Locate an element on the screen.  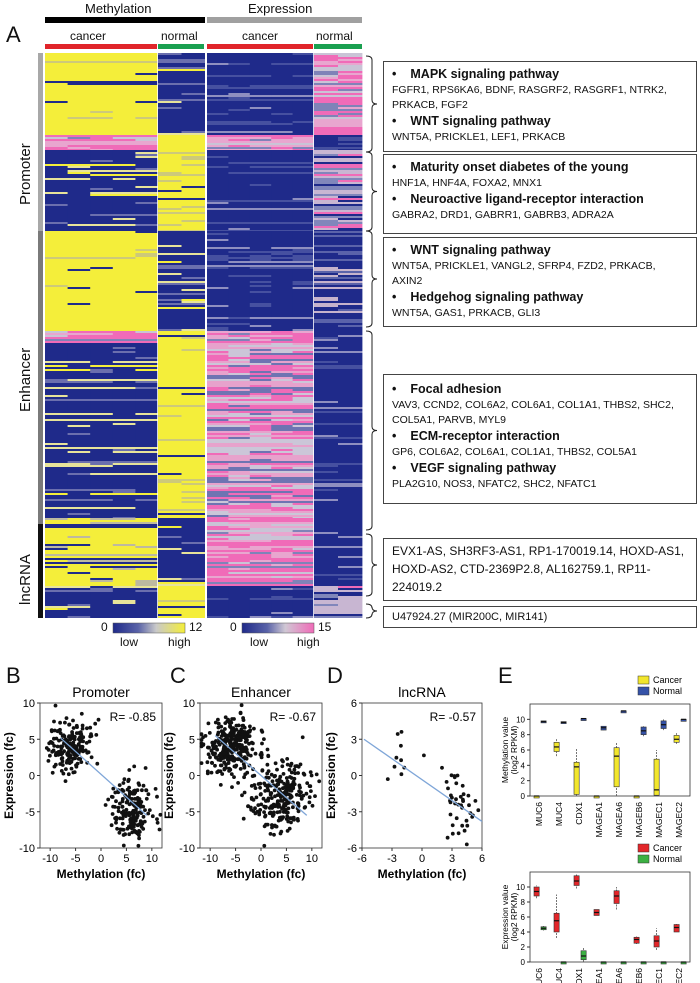
x-axis-label: Methylation (fc) is located at coordinates (261, 874).